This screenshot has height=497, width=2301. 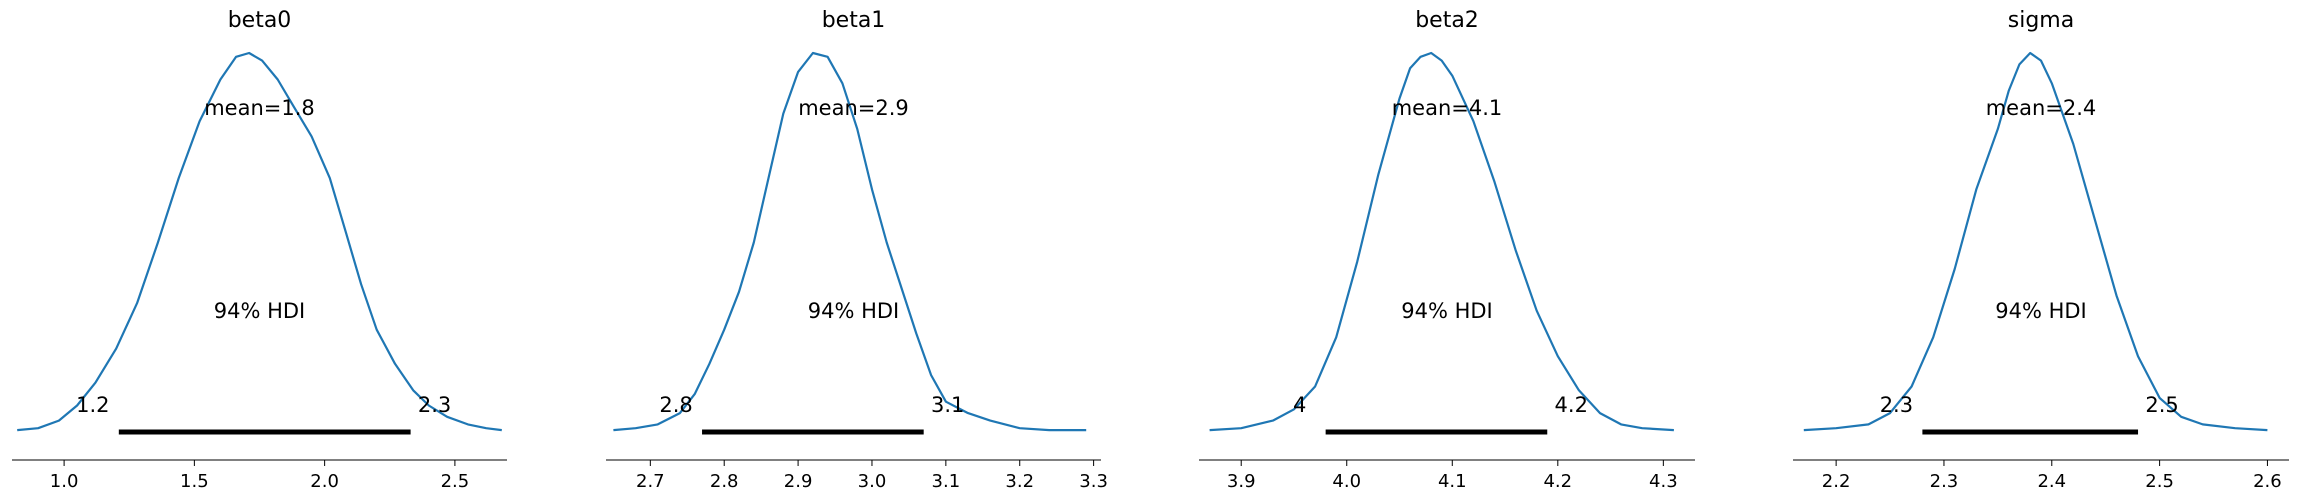 What do you see at coordinates (1836, 481) in the screenshot?
I see `x-tick-label: 2.2` at bounding box center [1836, 481].